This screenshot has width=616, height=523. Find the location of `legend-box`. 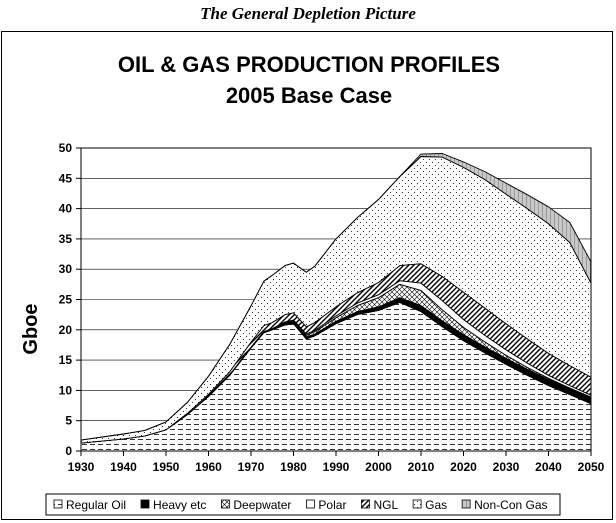

legend-box is located at coordinates (303, 504).